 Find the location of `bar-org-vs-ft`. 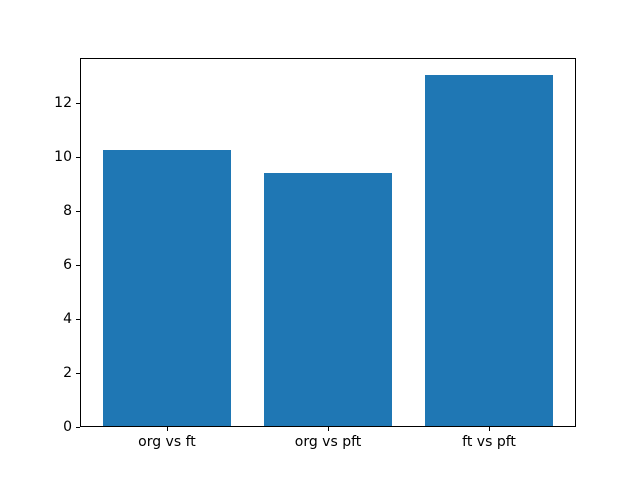

bar-org-vs-ft is located at coordinates (167, 288).